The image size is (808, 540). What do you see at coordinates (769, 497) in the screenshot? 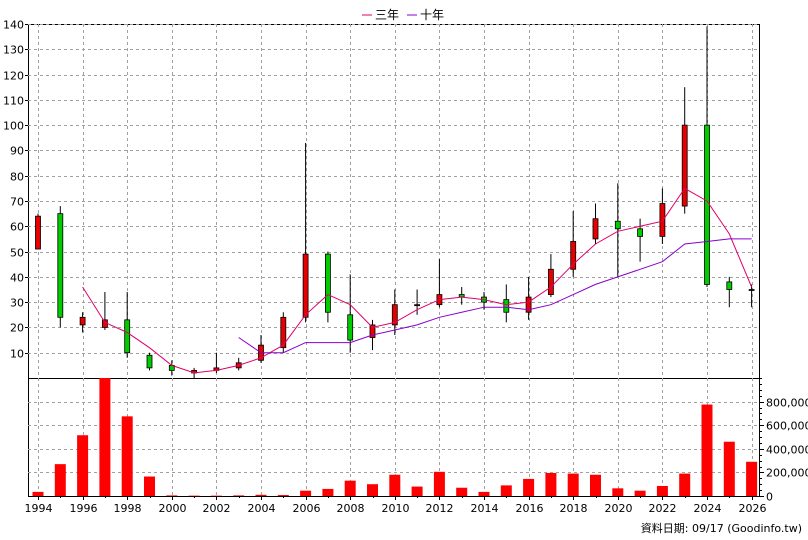
I see `volume-tick-label: 0` at bounding box center [769, 497].